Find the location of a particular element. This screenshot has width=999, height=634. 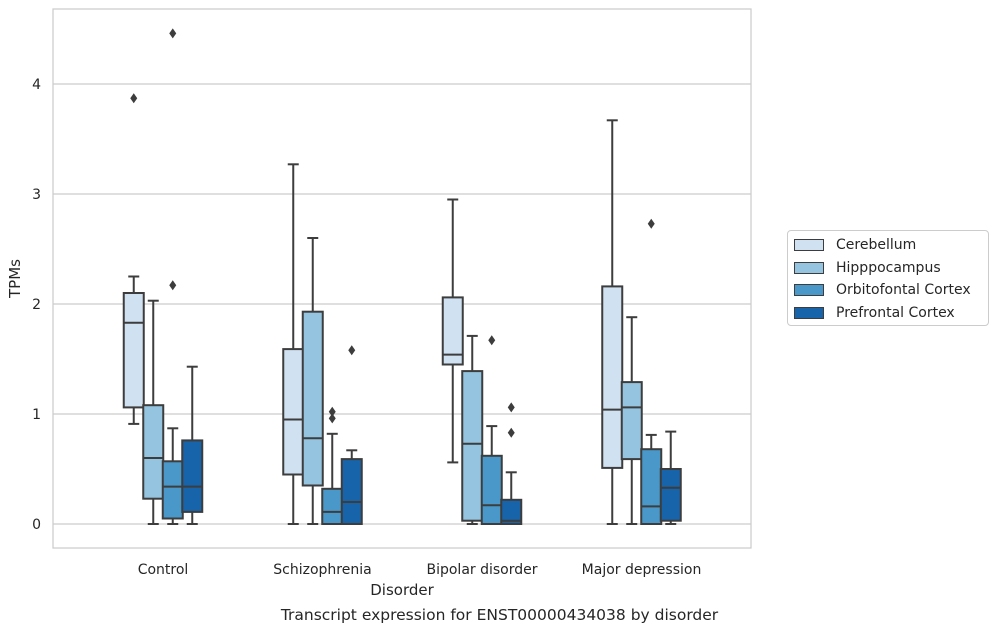

legend-item-orbitofrontal-cortex: Orbitofontal Cortex is located at coordinates (882, 290).